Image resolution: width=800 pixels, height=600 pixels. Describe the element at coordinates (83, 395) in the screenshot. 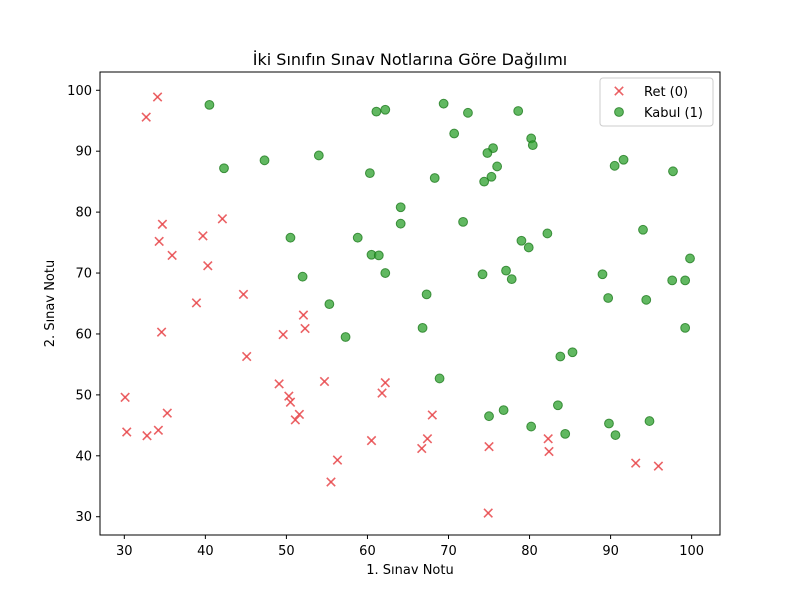

I see `y-tick-label: 50` at that location.